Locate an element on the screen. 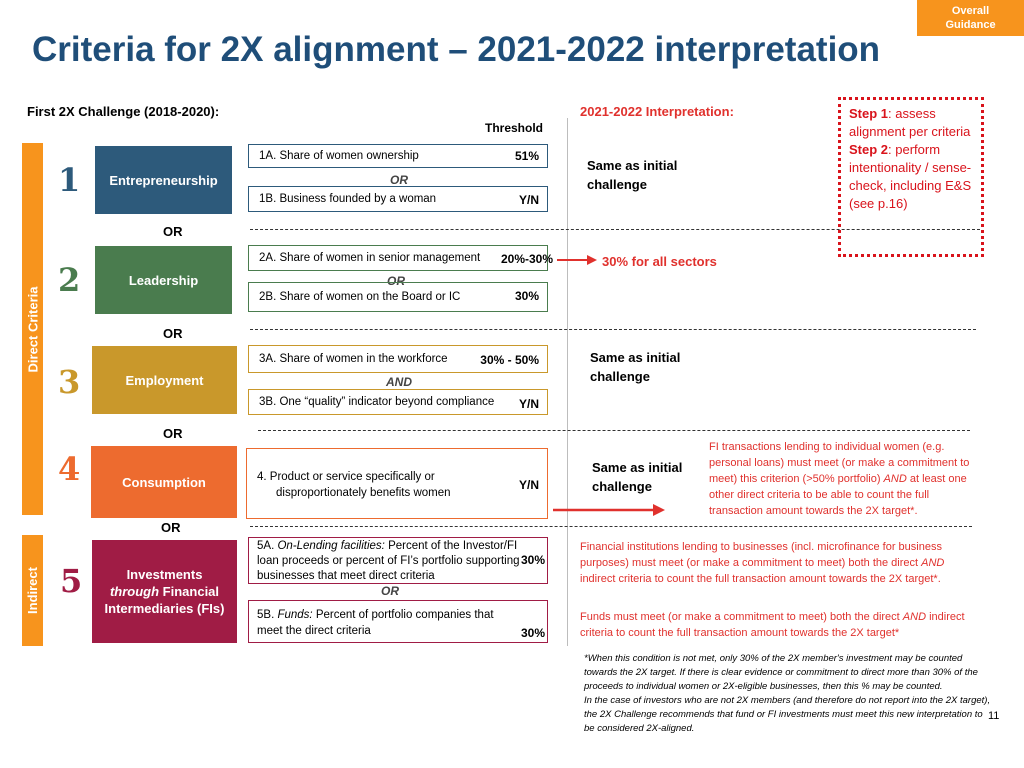 The image size is (1024, 768). criterion-5b-threshold: 30% is located at coordinates (532, 633).